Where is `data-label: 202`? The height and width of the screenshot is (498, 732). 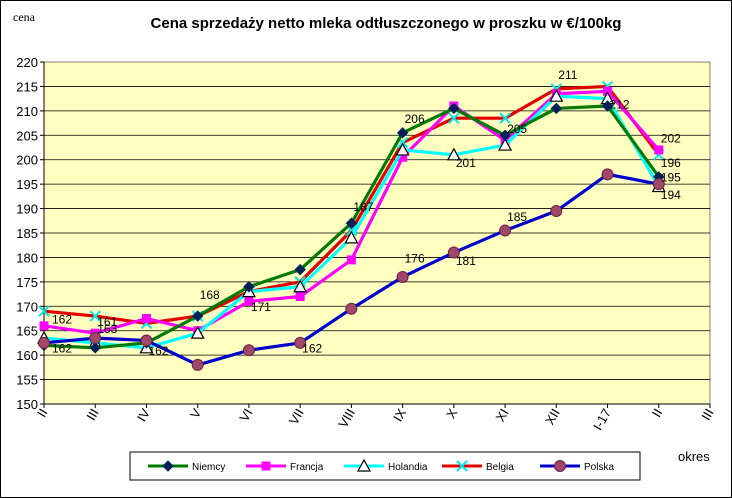
data-label: 202 is located at coordinates (671, 139).